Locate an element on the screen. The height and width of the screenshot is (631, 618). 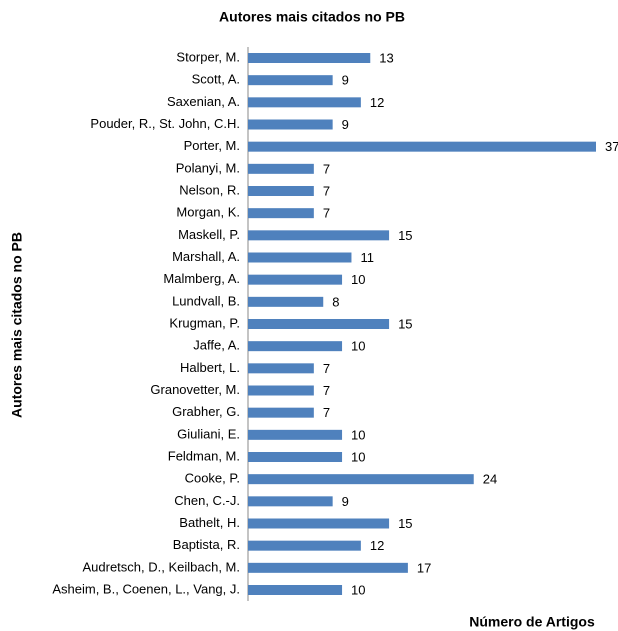
value-label: 13 is located at coordinates (386, 57).